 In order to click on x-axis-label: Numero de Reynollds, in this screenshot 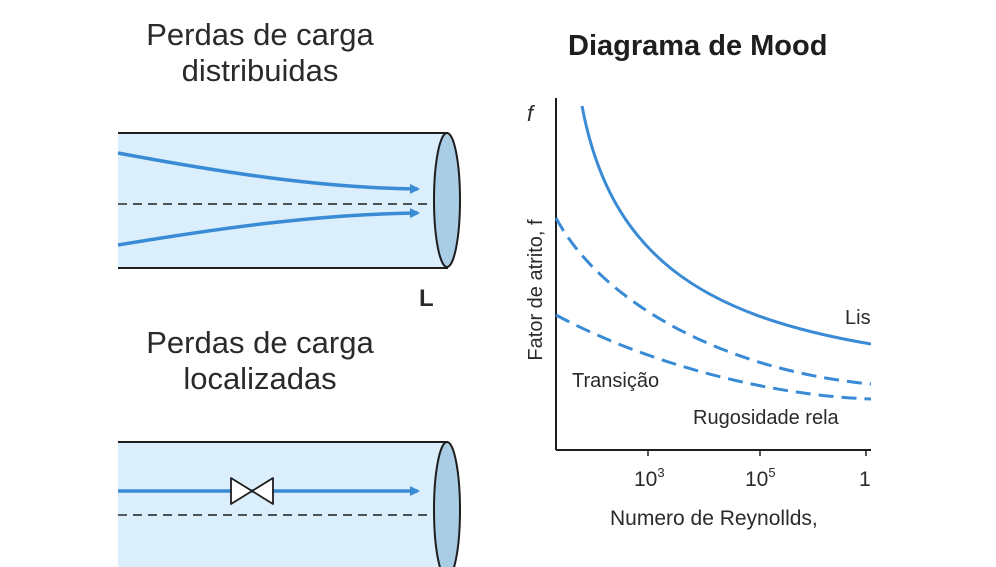, I will do `click(714, 518)`.